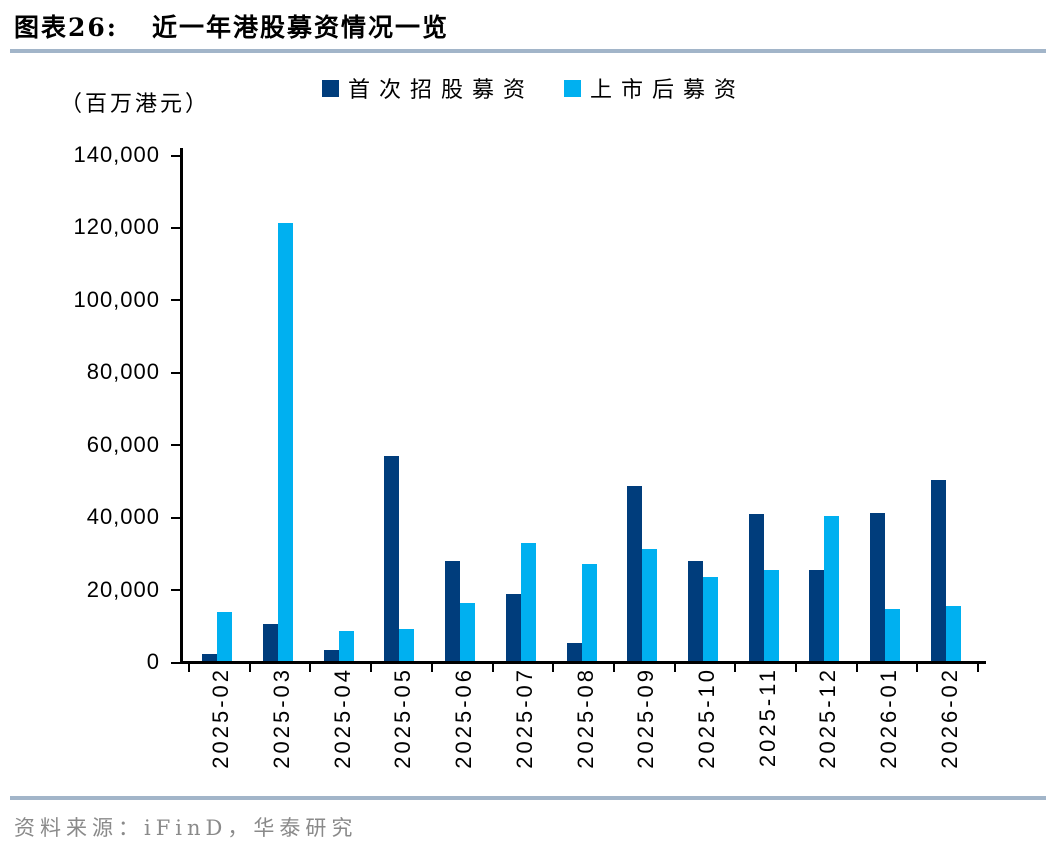 This screenshot has width=1056, height=852. Describe the element at coordinates (153, 661) in the screenshot. I see `y-axis-tick-label: 0` at that location.